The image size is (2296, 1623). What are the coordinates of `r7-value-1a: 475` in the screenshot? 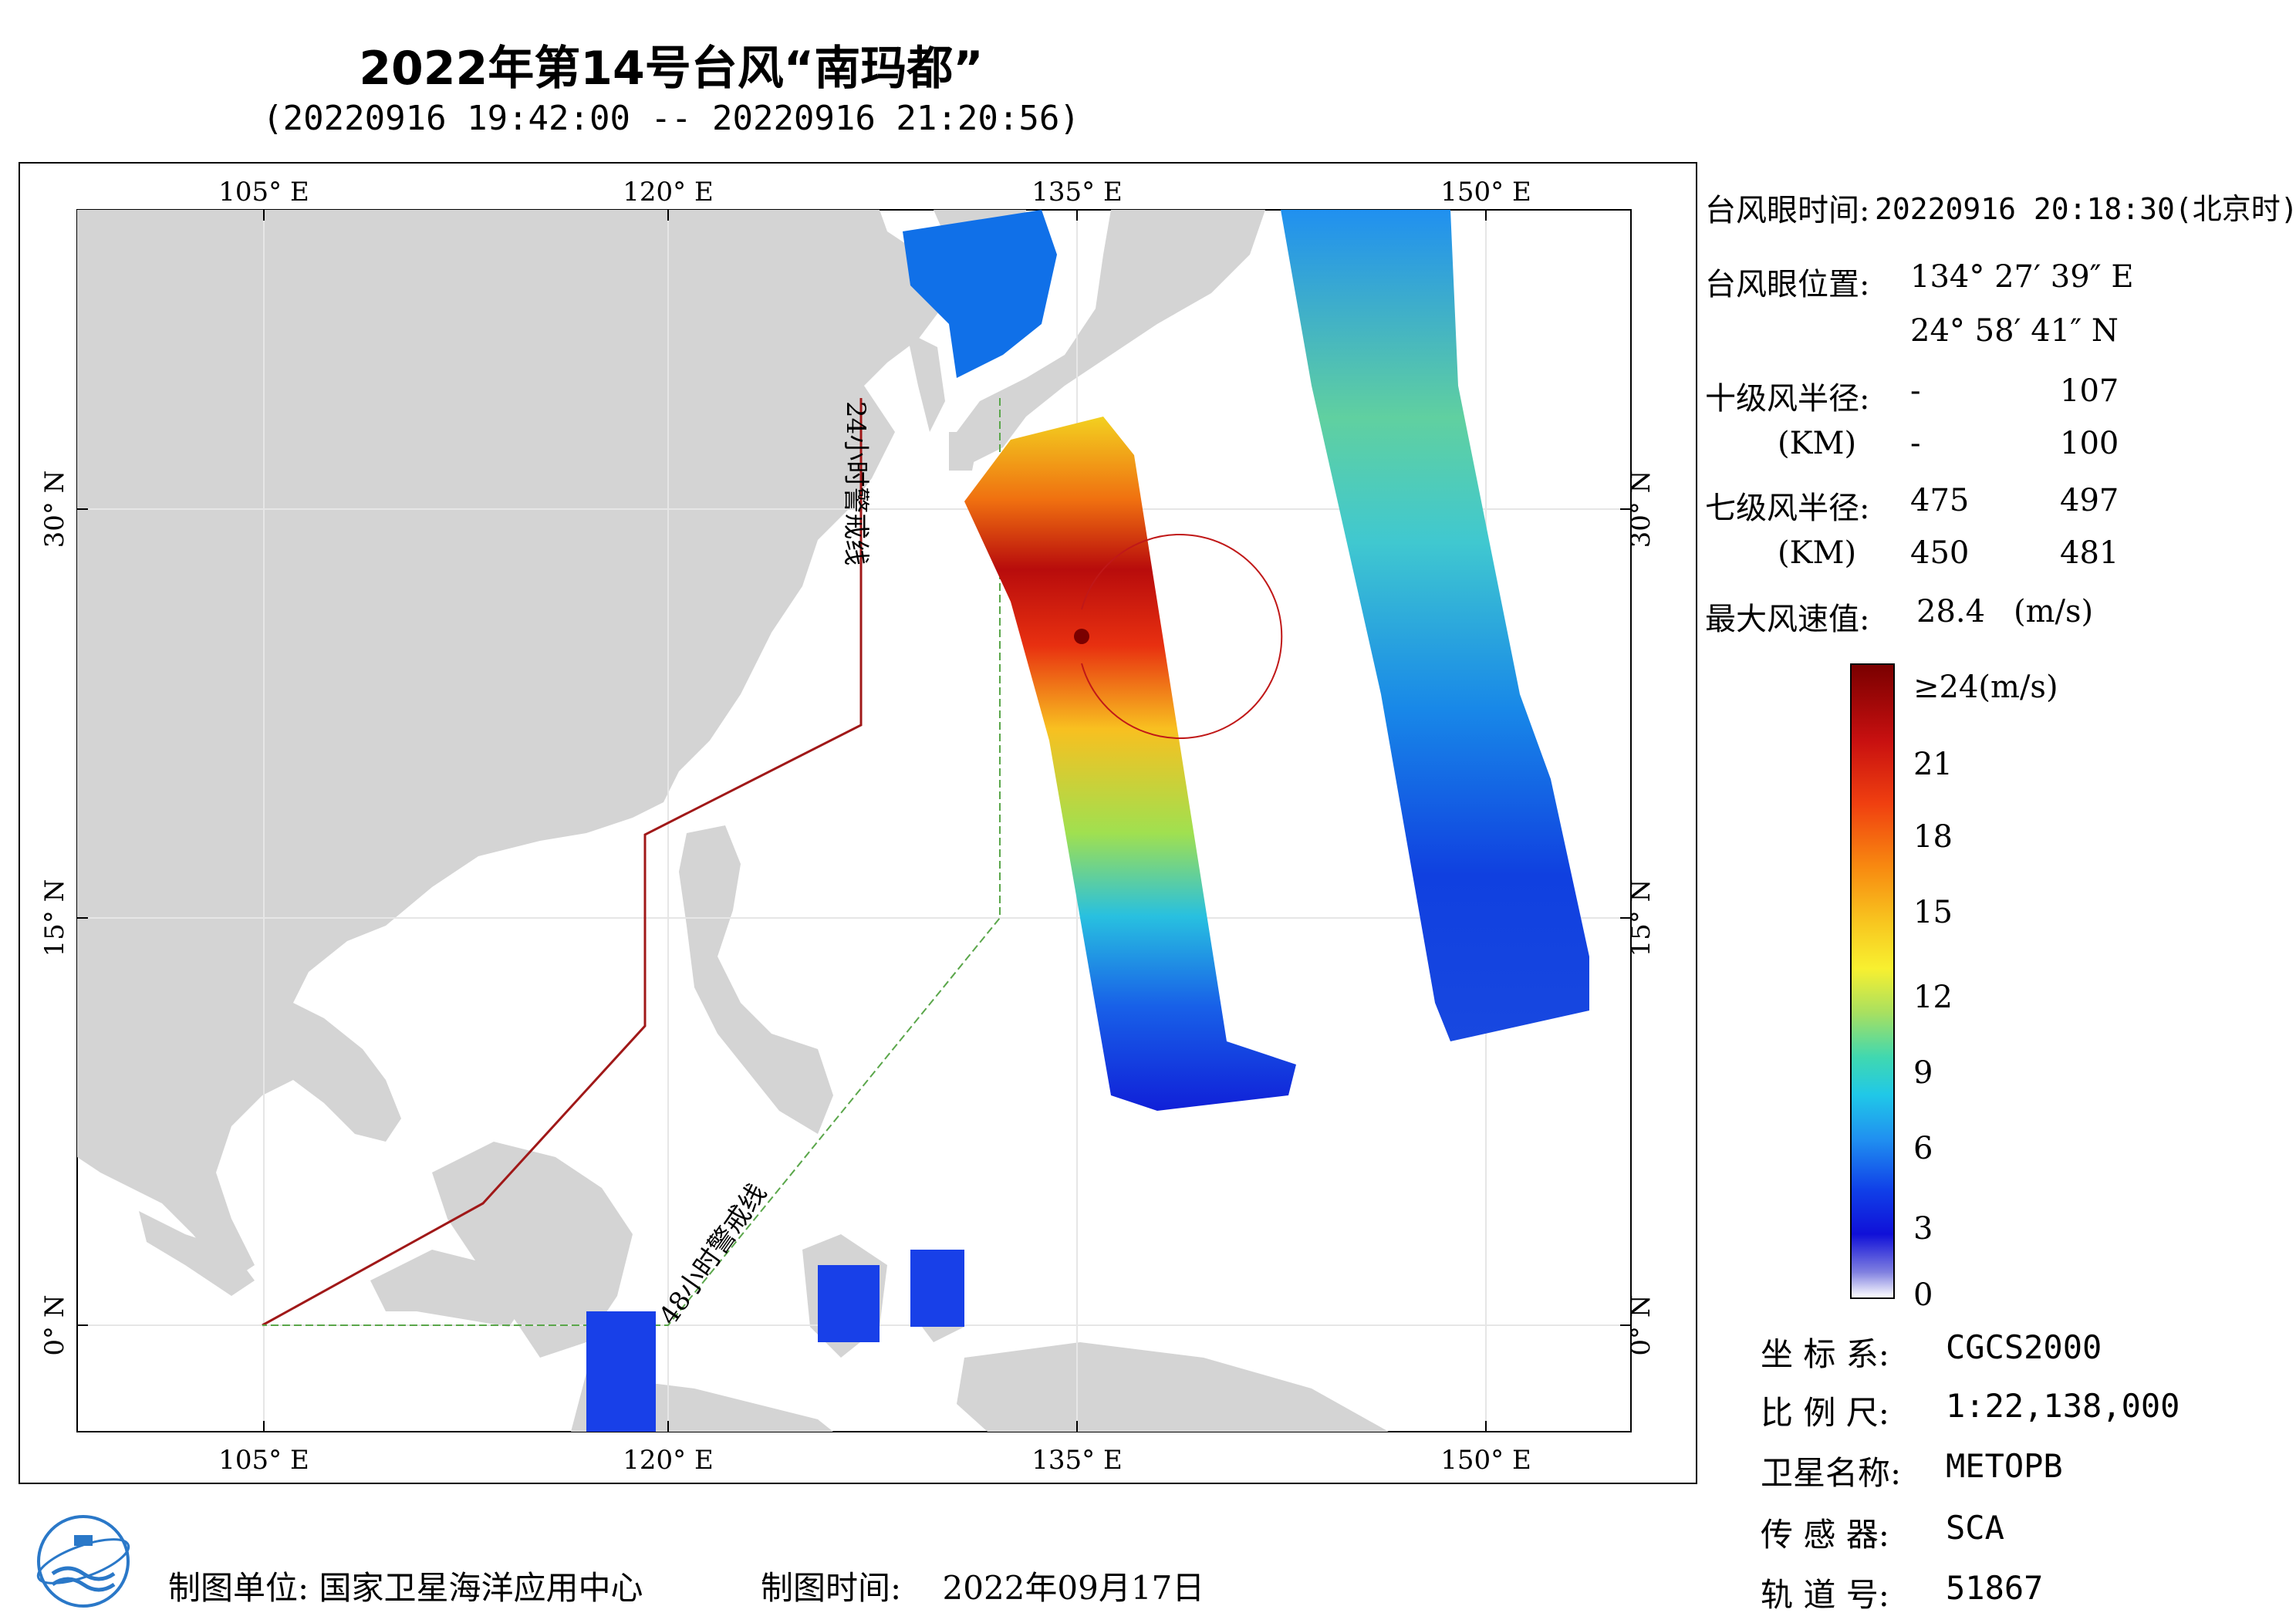 It's located at (1940, 500).